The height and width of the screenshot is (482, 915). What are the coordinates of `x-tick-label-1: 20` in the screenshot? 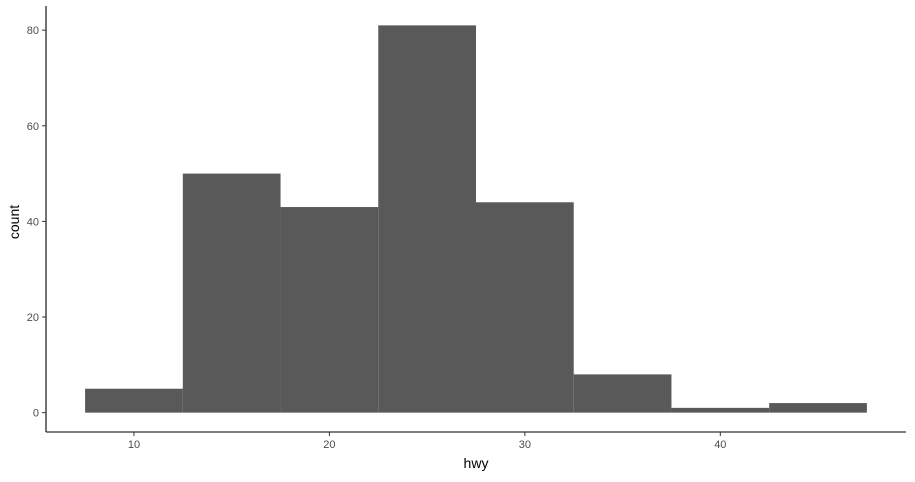 It's located at (329, 445).